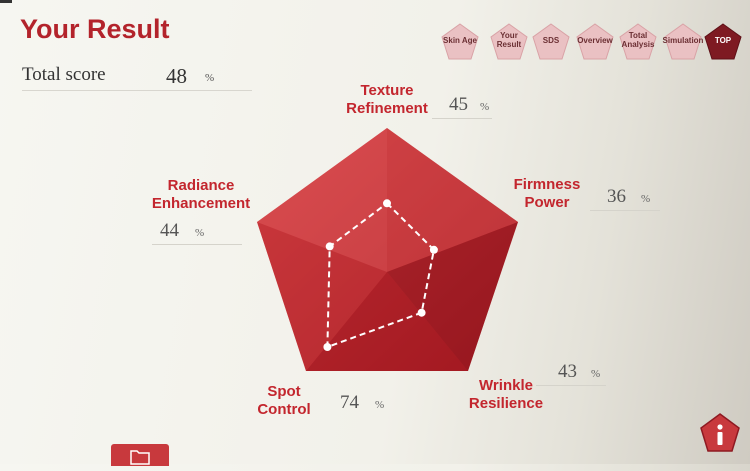  I want to click on total-score-label: Total score, so click(64, 74).